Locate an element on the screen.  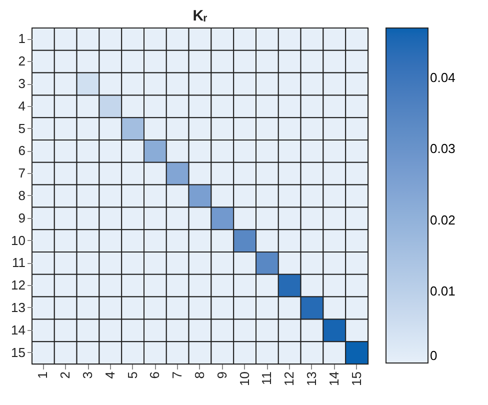
y-tick-label: 7 is located at coordinates (22, 173).